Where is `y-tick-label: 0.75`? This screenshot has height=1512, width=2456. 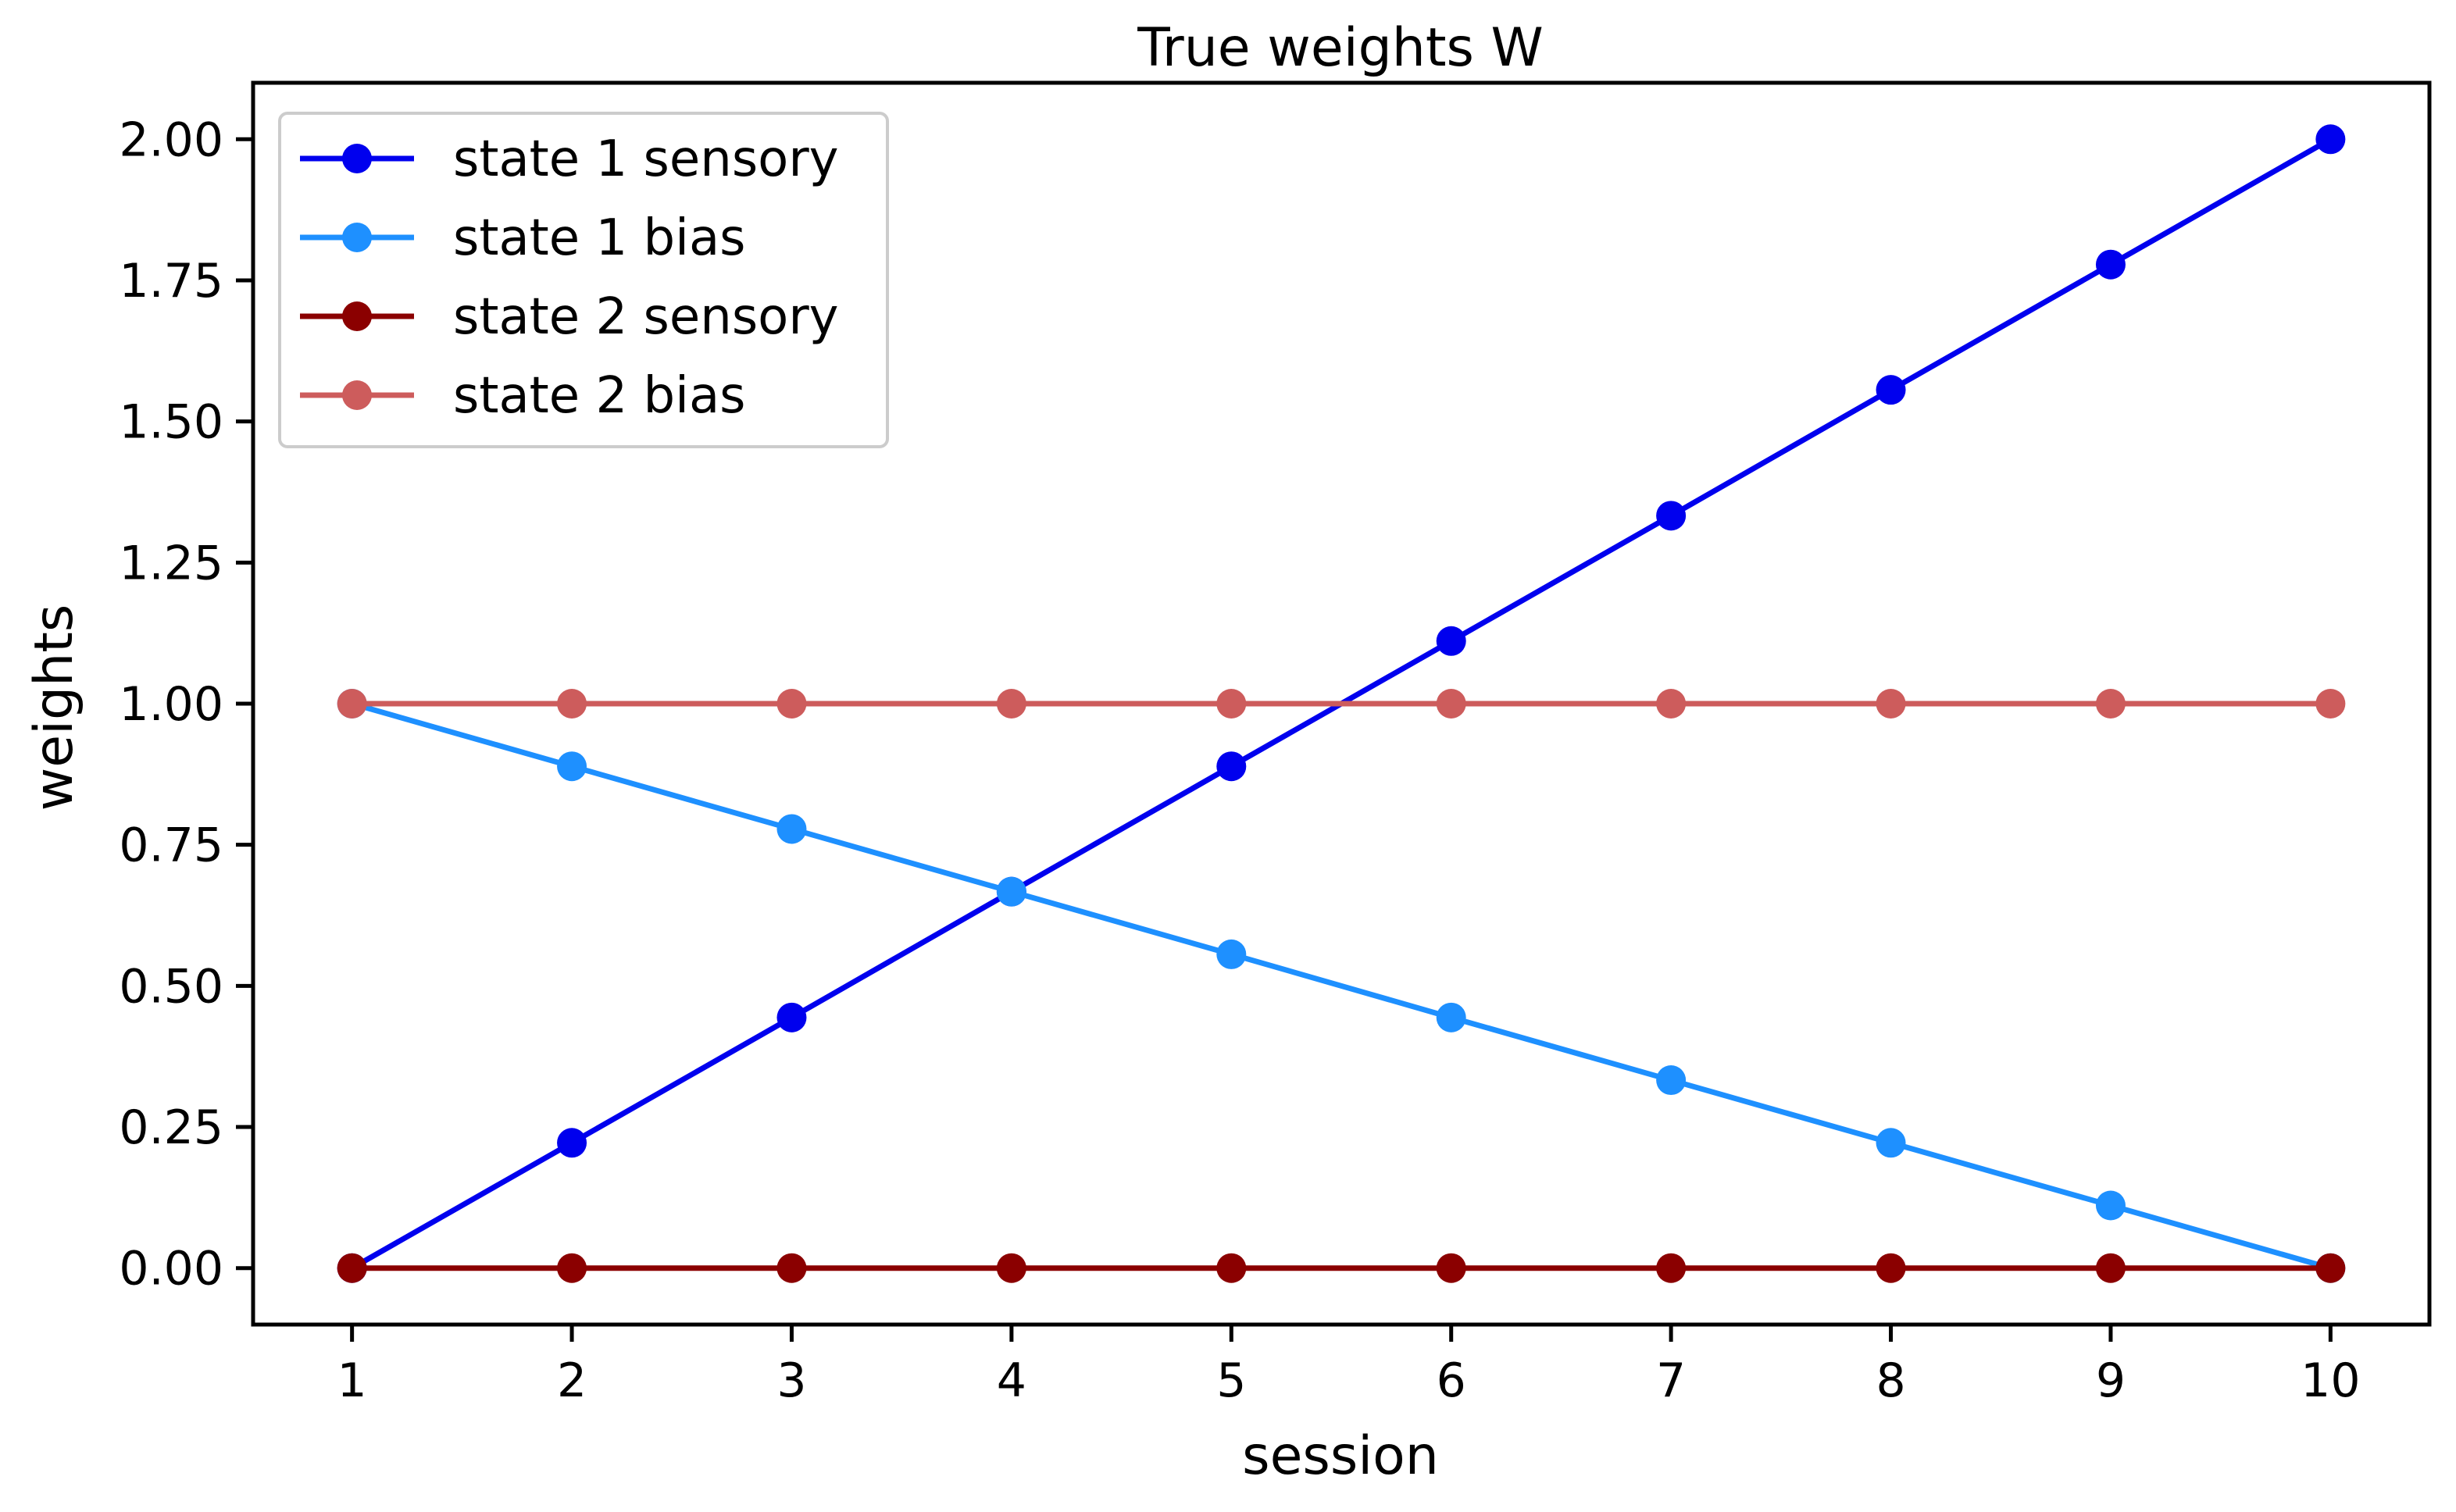 y-tick-label: 0.75 is located at coordinates (171, 845).